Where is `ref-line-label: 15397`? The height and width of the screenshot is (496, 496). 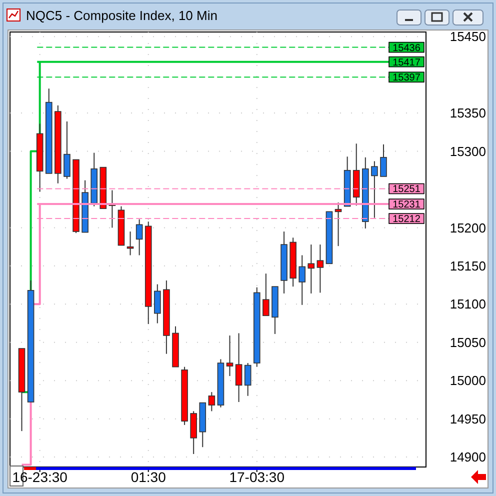
ref-line-label: 15397 is located at coordinates (406, 78).